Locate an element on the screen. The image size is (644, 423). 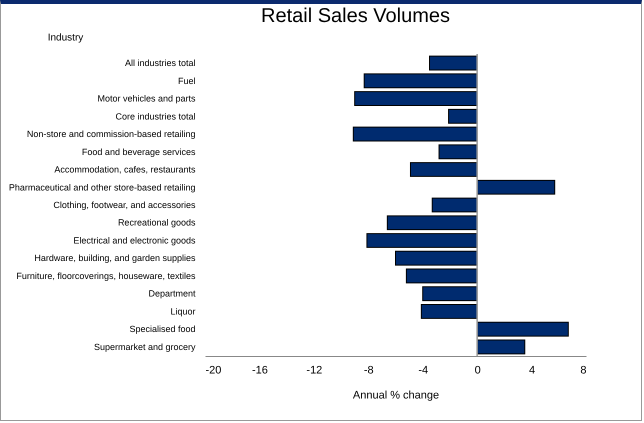
x-tick-label: -20 is located at coordinates (214, 370).